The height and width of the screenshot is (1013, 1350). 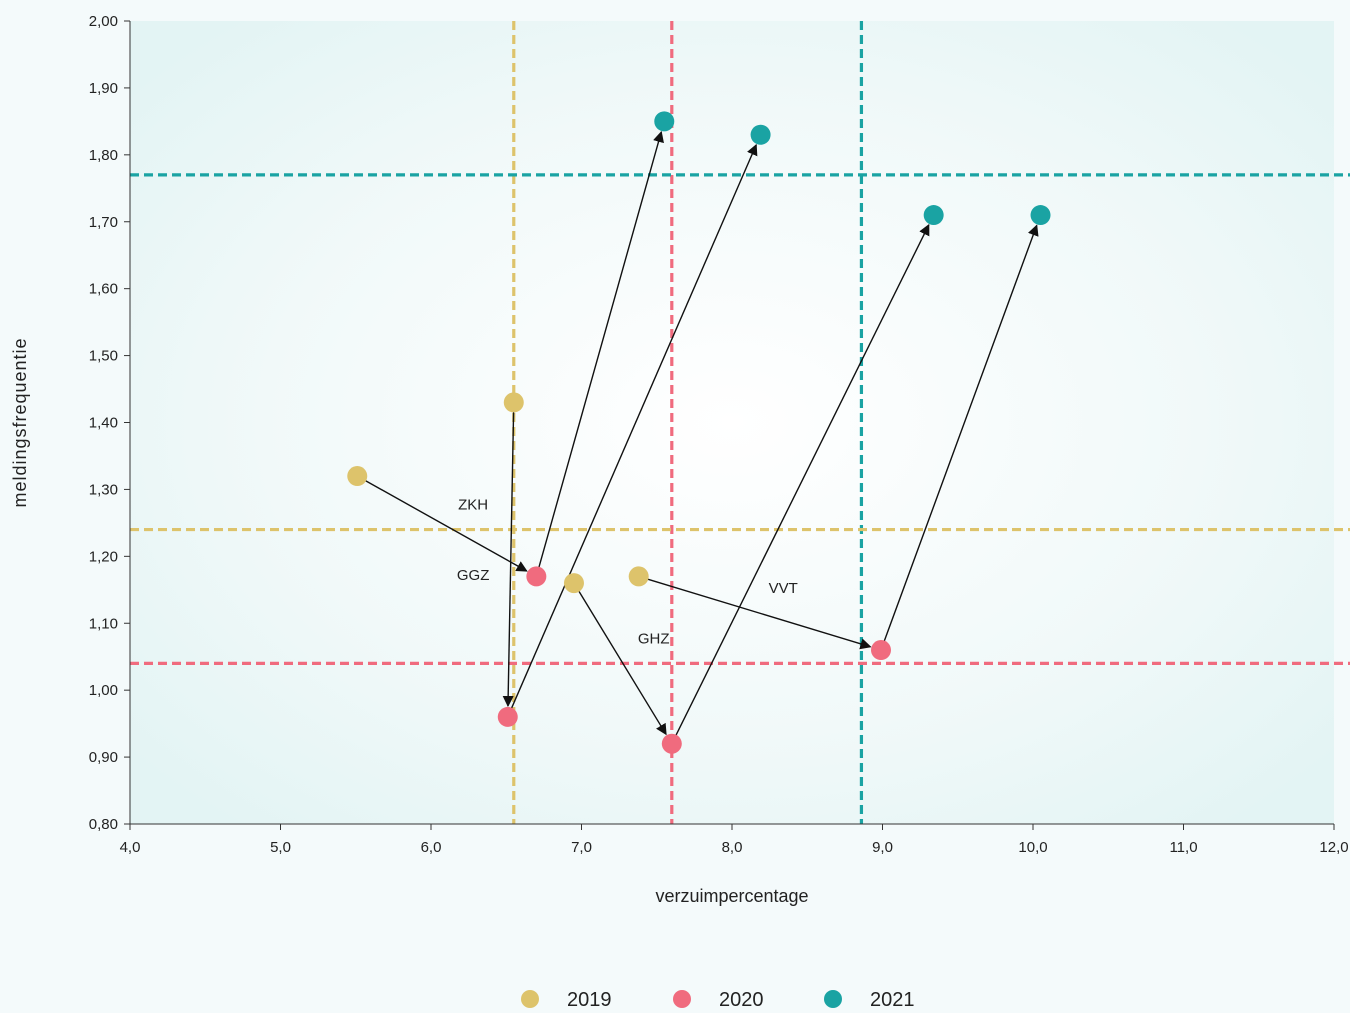 What do you see at coordinates (731, 896) in the screenshot?
I see `x-axis-title: verzuimpercentage` at bounding box center [731, 896].